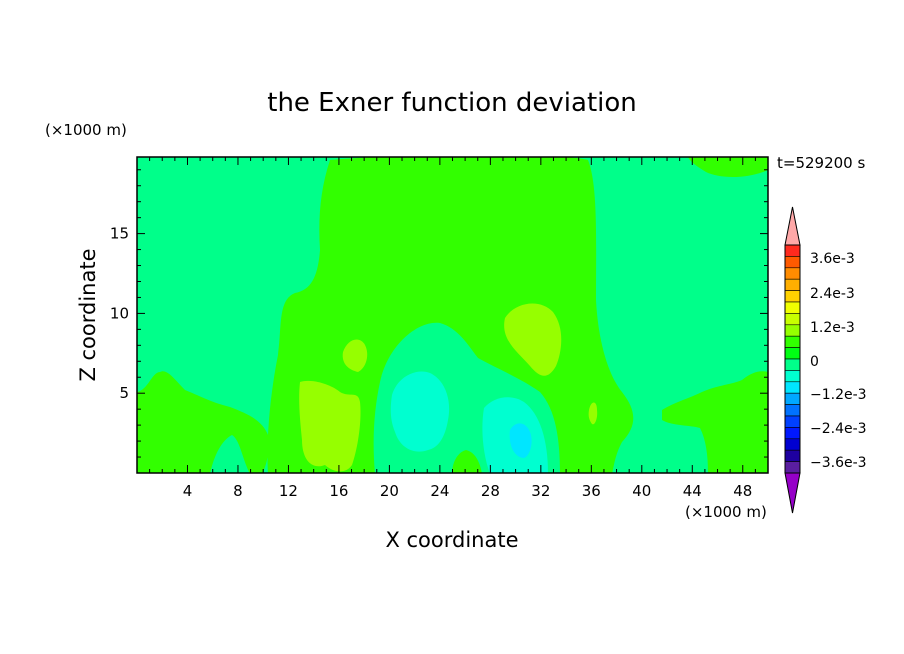 The width and height of the screenshot is (904, 654). I want to click on x-units-label: (×1000 m), so click(726, 512).